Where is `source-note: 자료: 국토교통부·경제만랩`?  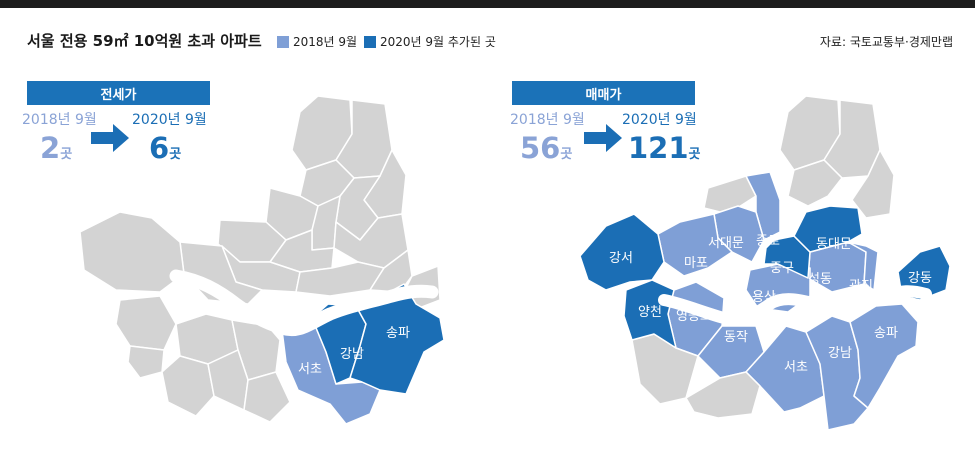
source-note: 자료: 국토교통부·경제만랩 is located at coordinates (886, 42).